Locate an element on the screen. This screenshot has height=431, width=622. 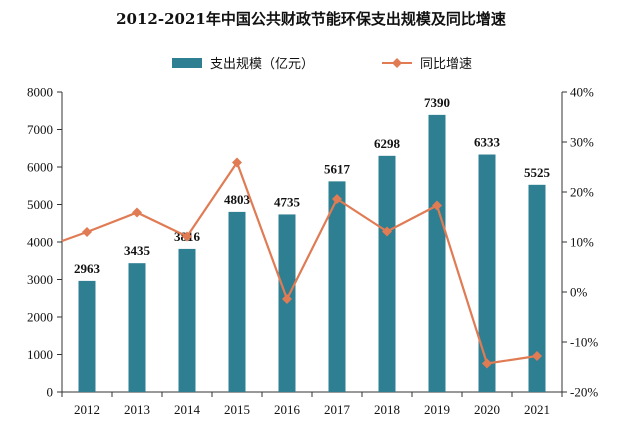
x-axis-tick-label: 2016 is located at coordinates (287, 409).